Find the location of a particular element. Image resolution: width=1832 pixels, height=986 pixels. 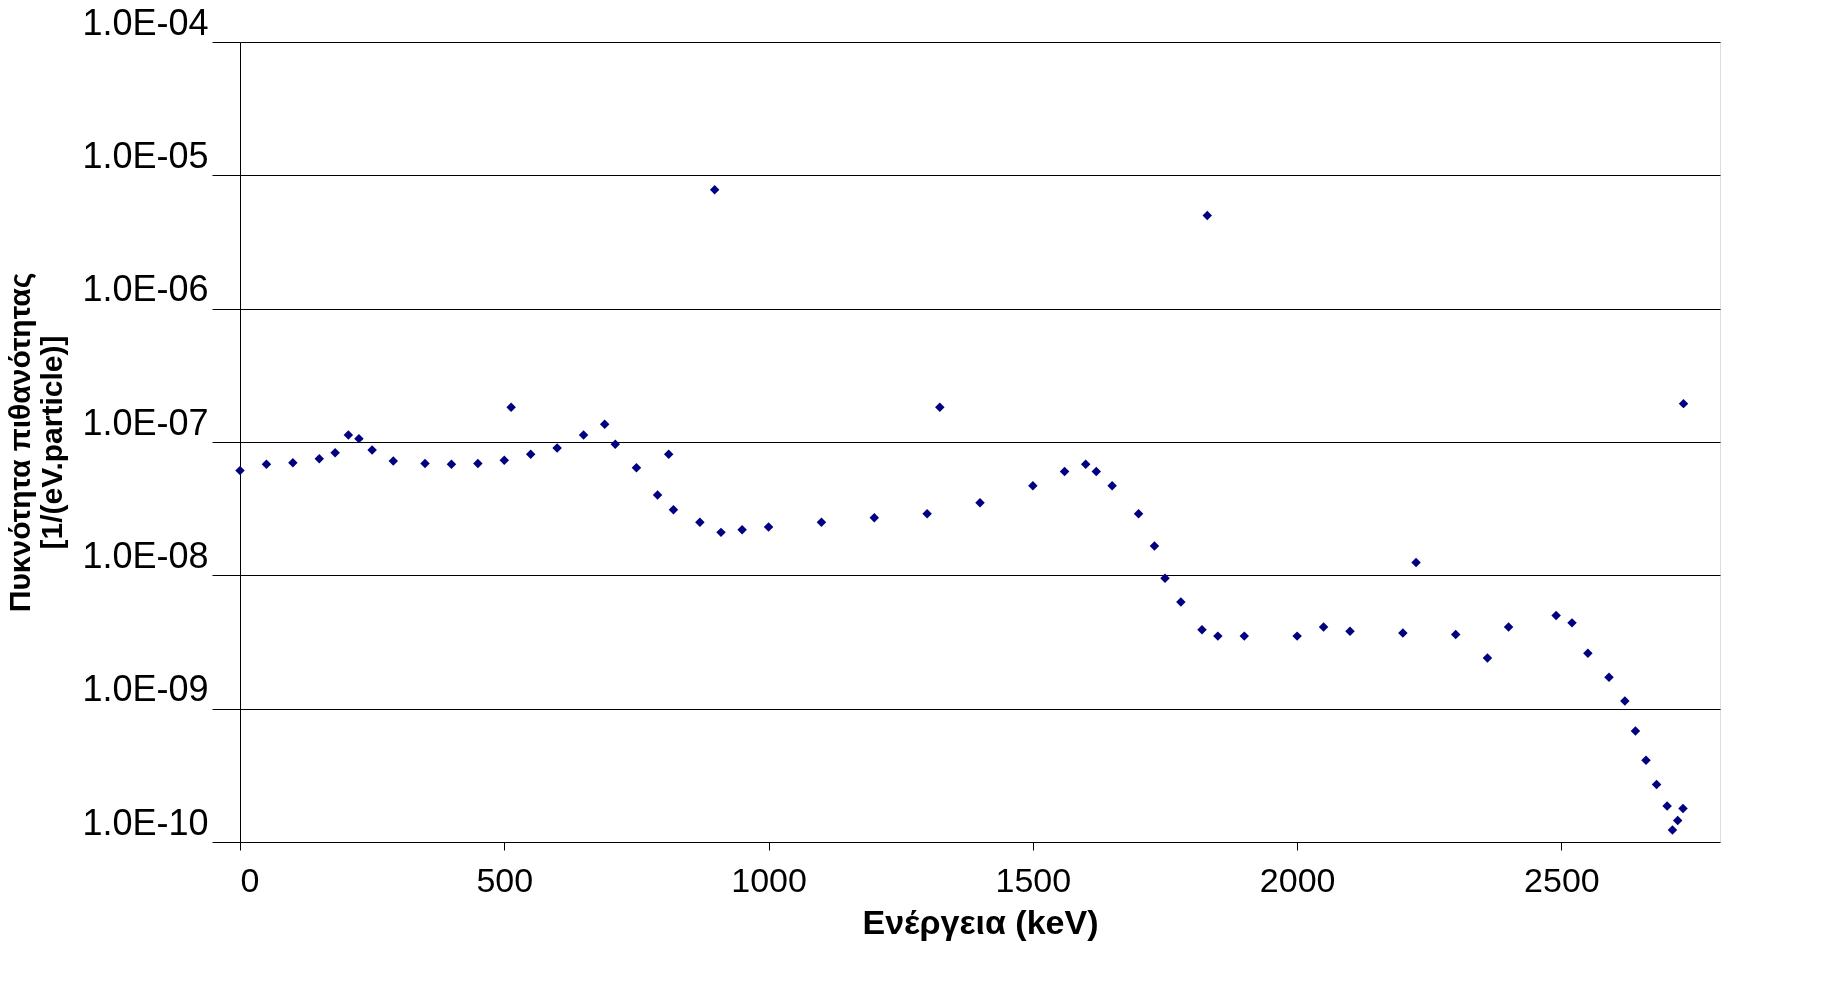

y-tick-label: 1.0E-10 is located at coordinates (145, 822).